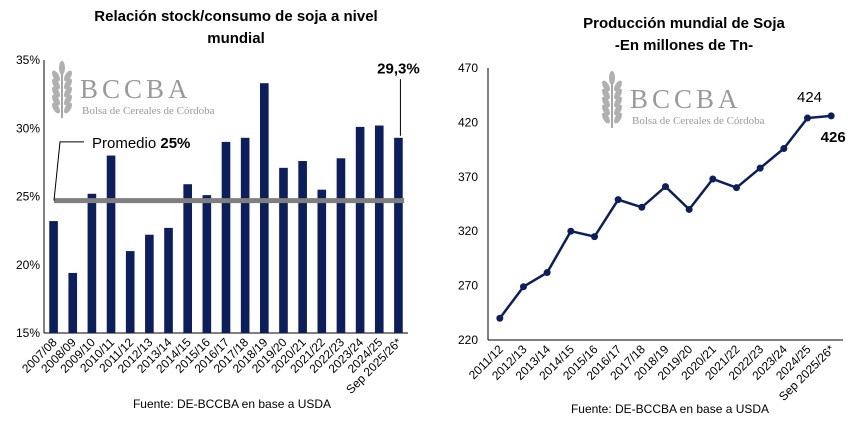 The image size is (868, 427). What do you see at coordinates (556, 362) in the screenshot?
I see `x-tick-label: 2014/15` at bounding box center [556, 362].